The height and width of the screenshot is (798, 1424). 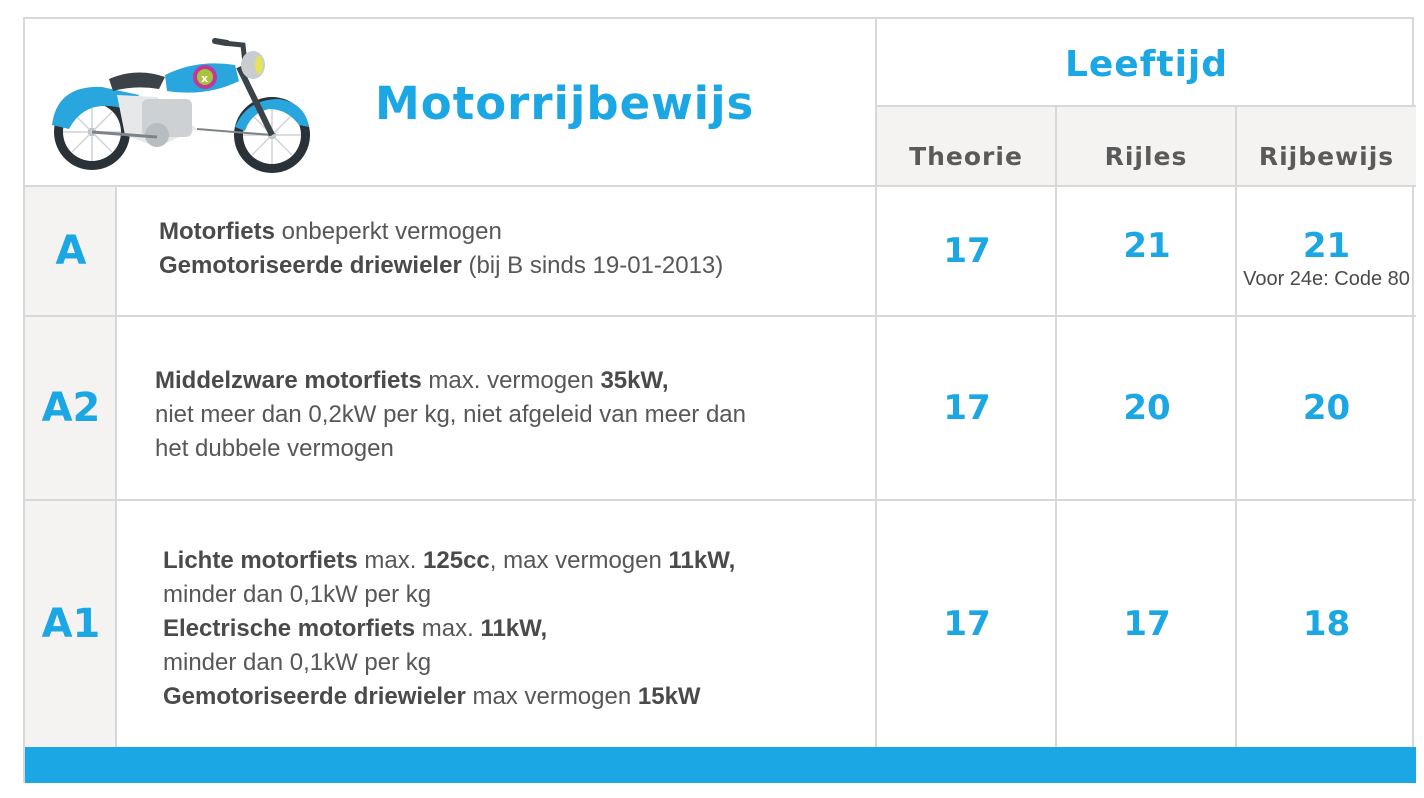 I want to click on footer-bar, so click(x=720, y=765).